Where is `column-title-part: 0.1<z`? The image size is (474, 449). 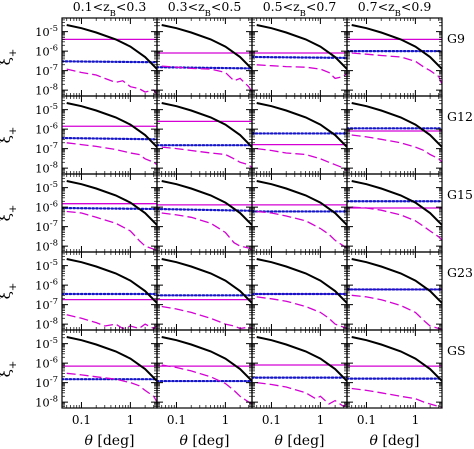
column-title-part: 0.1<z is located at coordinates (91, 7).